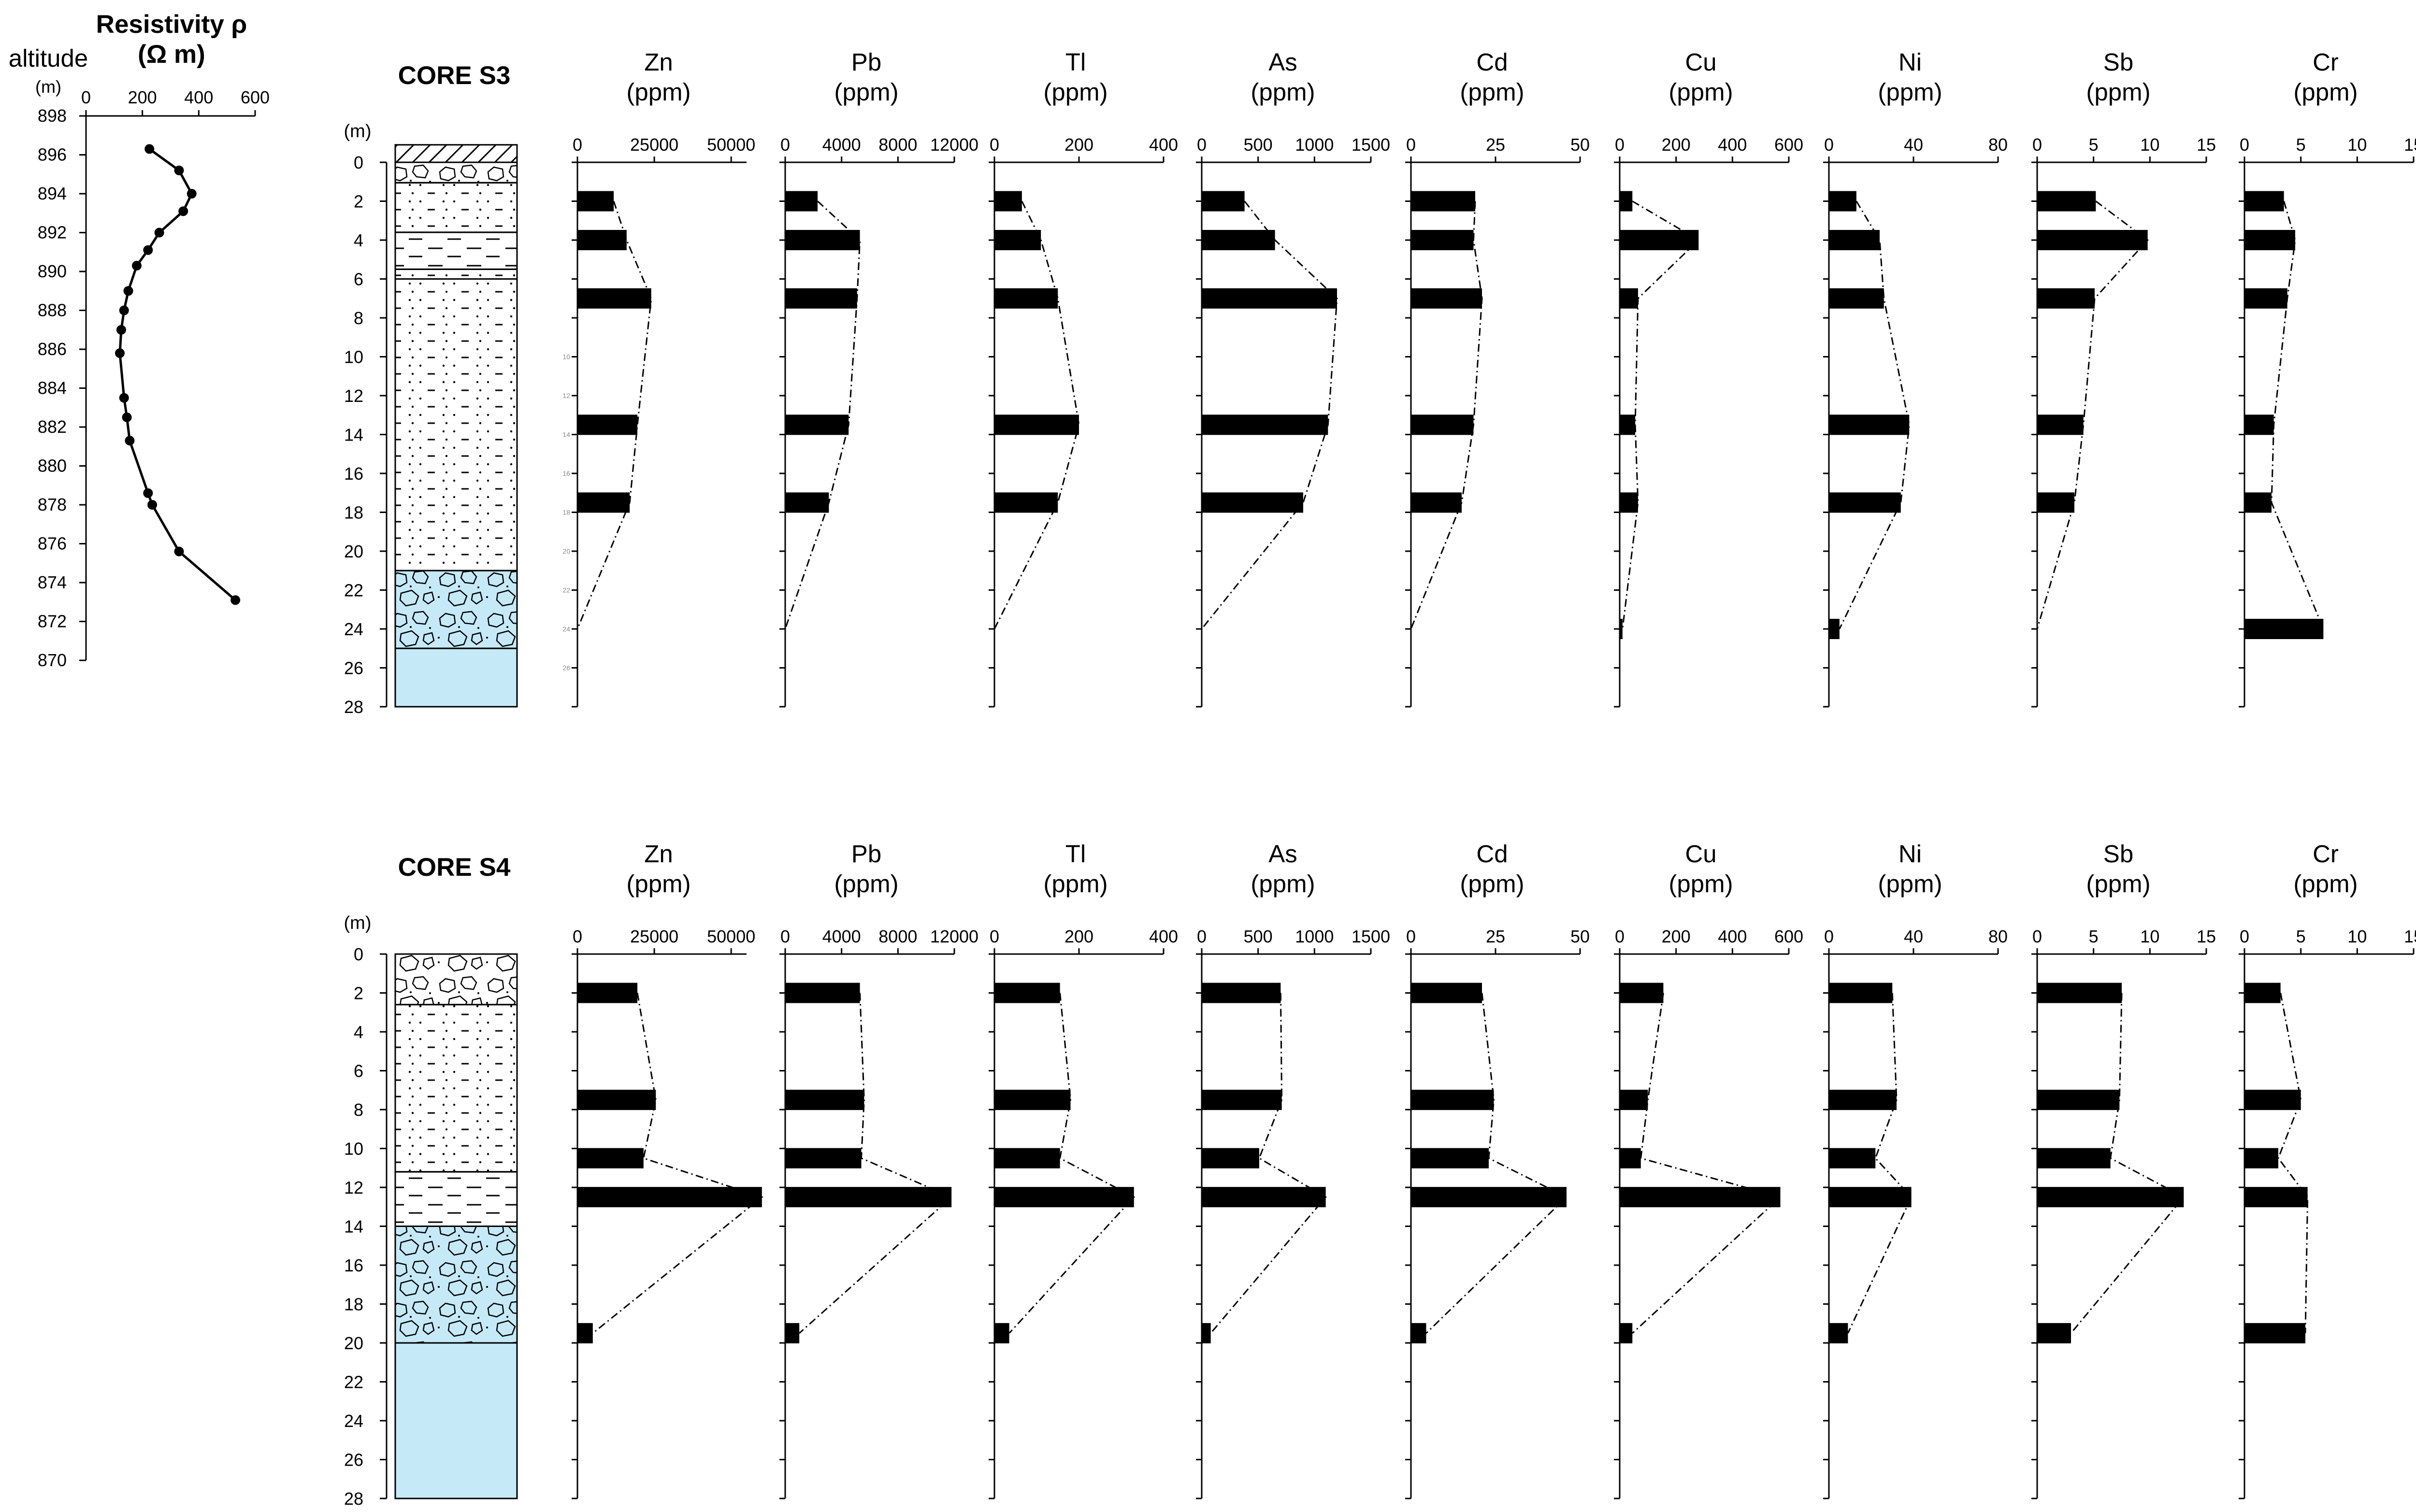 Image resolution: width=2416 pixels, height=1512 pixels. Describe the element at coordinates (358, 923) in the screenshot. I see `core-s4-depth-unit: (m)` at that location.